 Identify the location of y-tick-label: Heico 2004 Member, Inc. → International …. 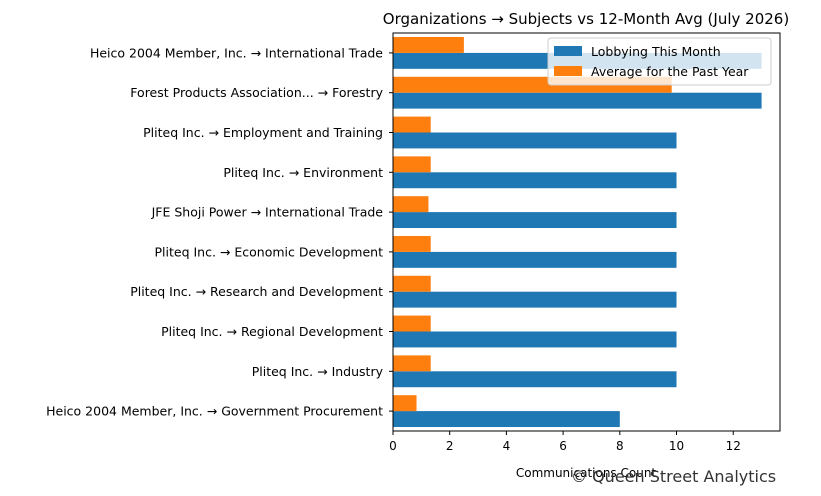
(236, 52).